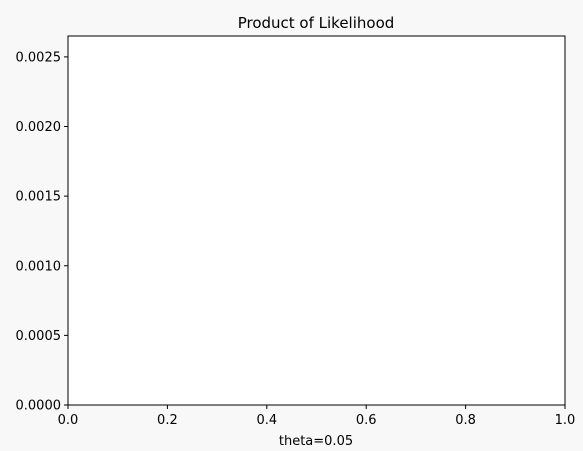 Image resolution: width=583 pixels, height=451 pixels. I want to click on y-tick-label: 0.0025, so click(39, 57).